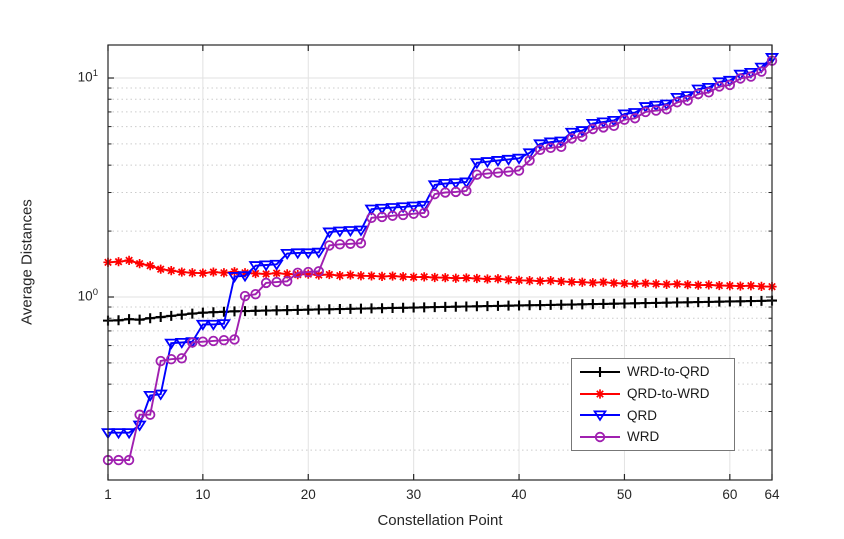 This screenshot has height=539, width=844. Describe the element at coordinates (653, 404) in the screenshot. I see `legend: WRD-to-QRD QRD-to-WRD QRD WRD` at that location.